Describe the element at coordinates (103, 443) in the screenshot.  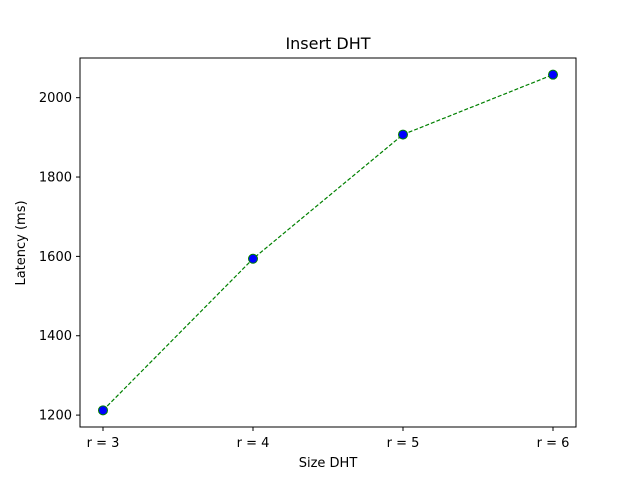
I see `x-tick-label: r = 3` at that location.